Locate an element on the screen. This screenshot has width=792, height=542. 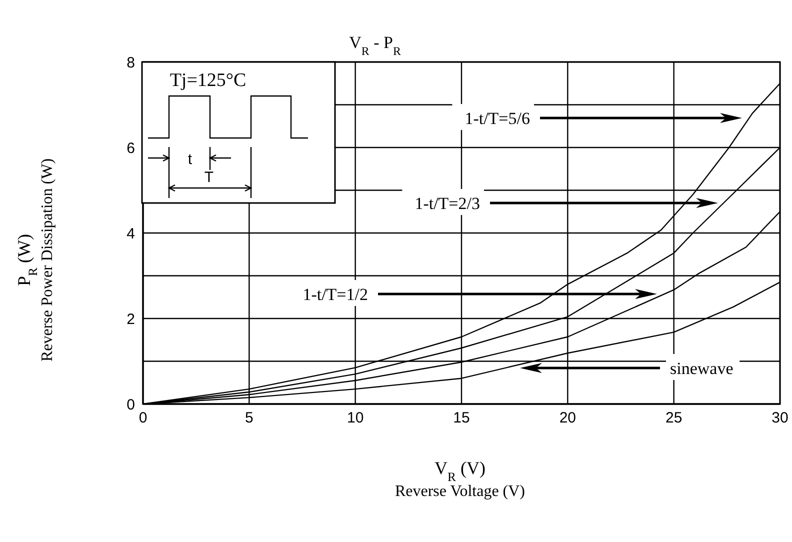
annotation: 1-t/T=1/2 is located at coordinates (335, 294).